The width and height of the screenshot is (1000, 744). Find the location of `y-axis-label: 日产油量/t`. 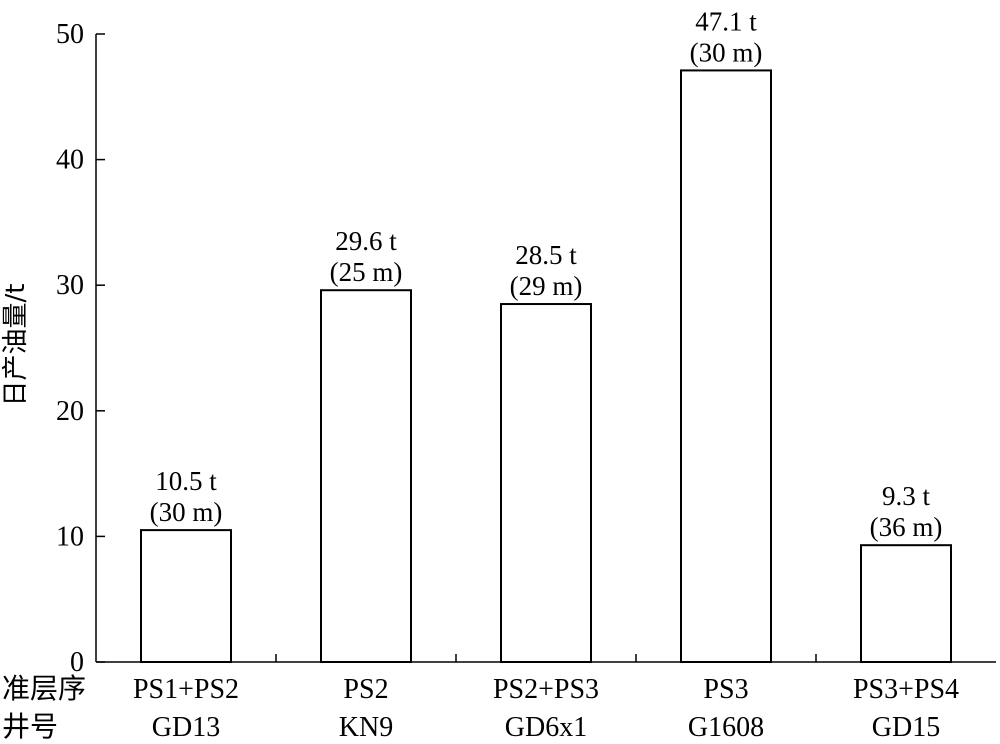

y-axis-label: 日产油量/t is located at coordinates (16, 345).